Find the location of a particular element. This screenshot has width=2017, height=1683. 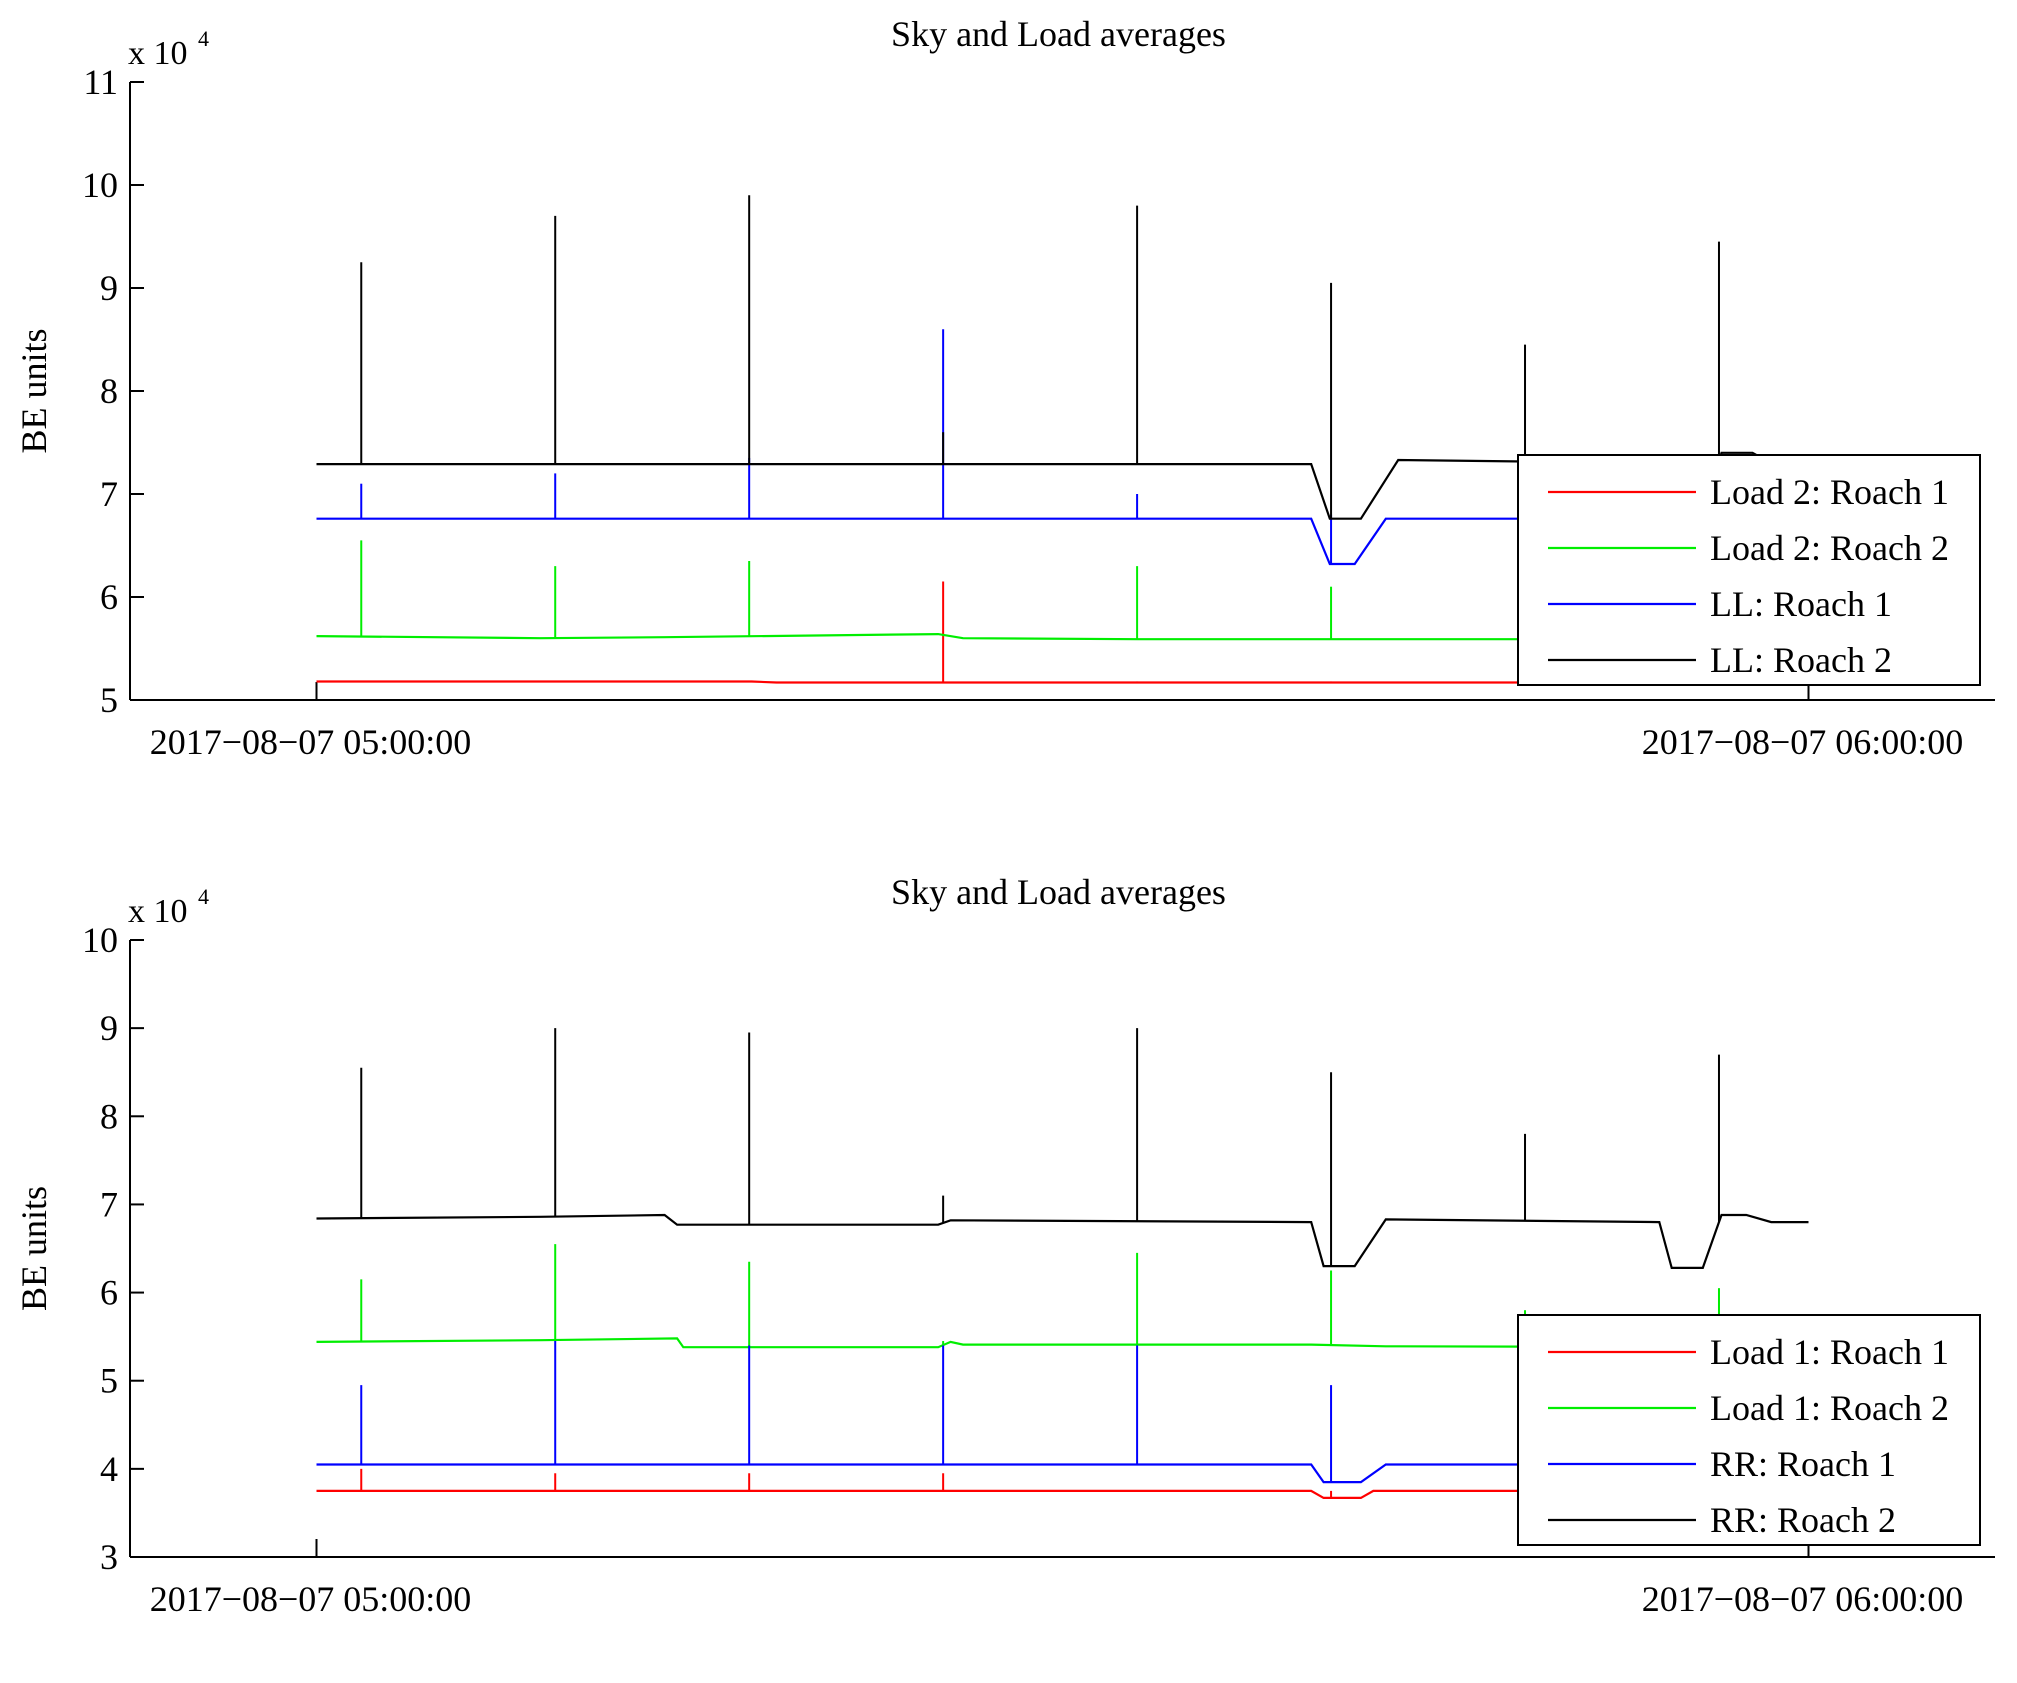

legend-entry-label: Load 2: Roach 2 is located at coordinates (1829, 548).